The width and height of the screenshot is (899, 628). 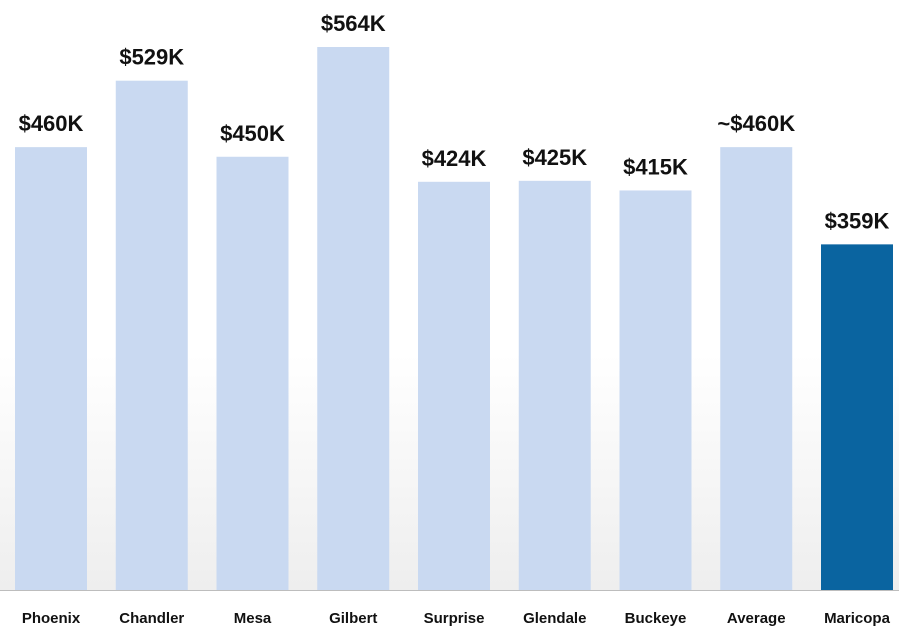 I want to click on x-tick-label: Mesa, so click(x=253, y=618).